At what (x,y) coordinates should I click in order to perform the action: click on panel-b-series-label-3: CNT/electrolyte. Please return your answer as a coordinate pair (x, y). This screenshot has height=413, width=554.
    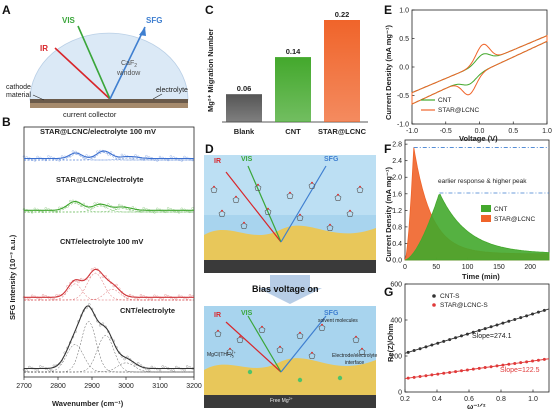
    Looking at the image, I should click on (147, 310).